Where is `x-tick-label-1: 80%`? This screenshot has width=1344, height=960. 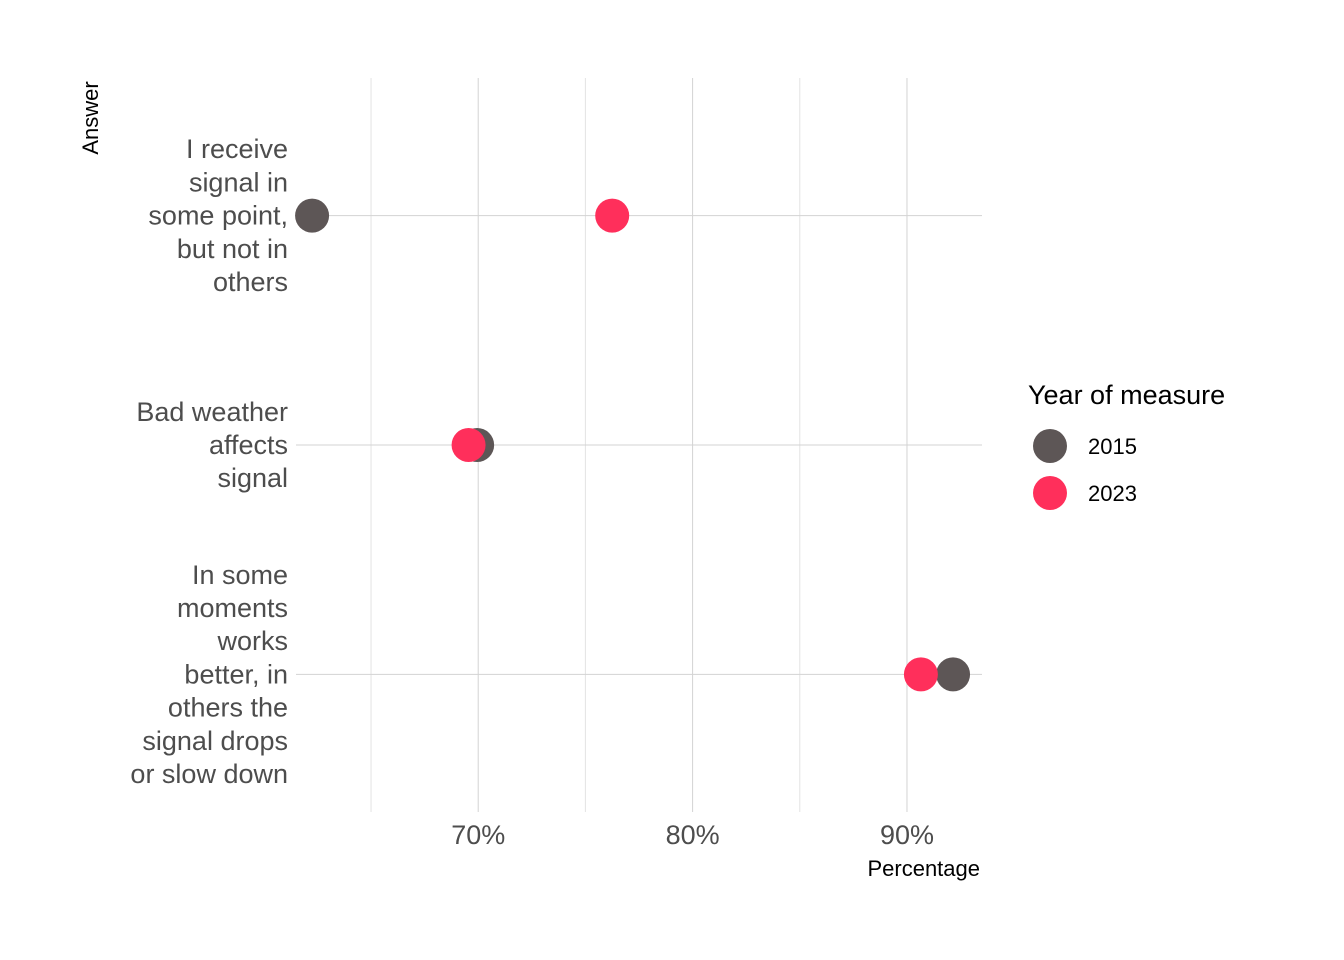
x-tick-label-1: 80% is located at coordinates (693, 835).